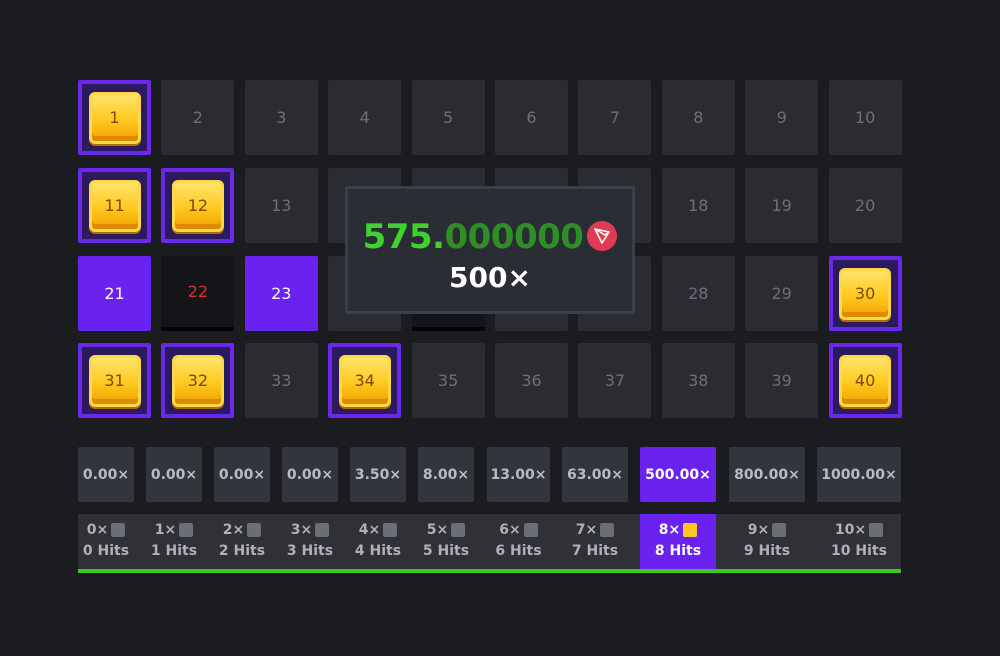  Describe the element at coordinates (365, 117) in the screenshot. I see `keno-tile: 4` at that location.